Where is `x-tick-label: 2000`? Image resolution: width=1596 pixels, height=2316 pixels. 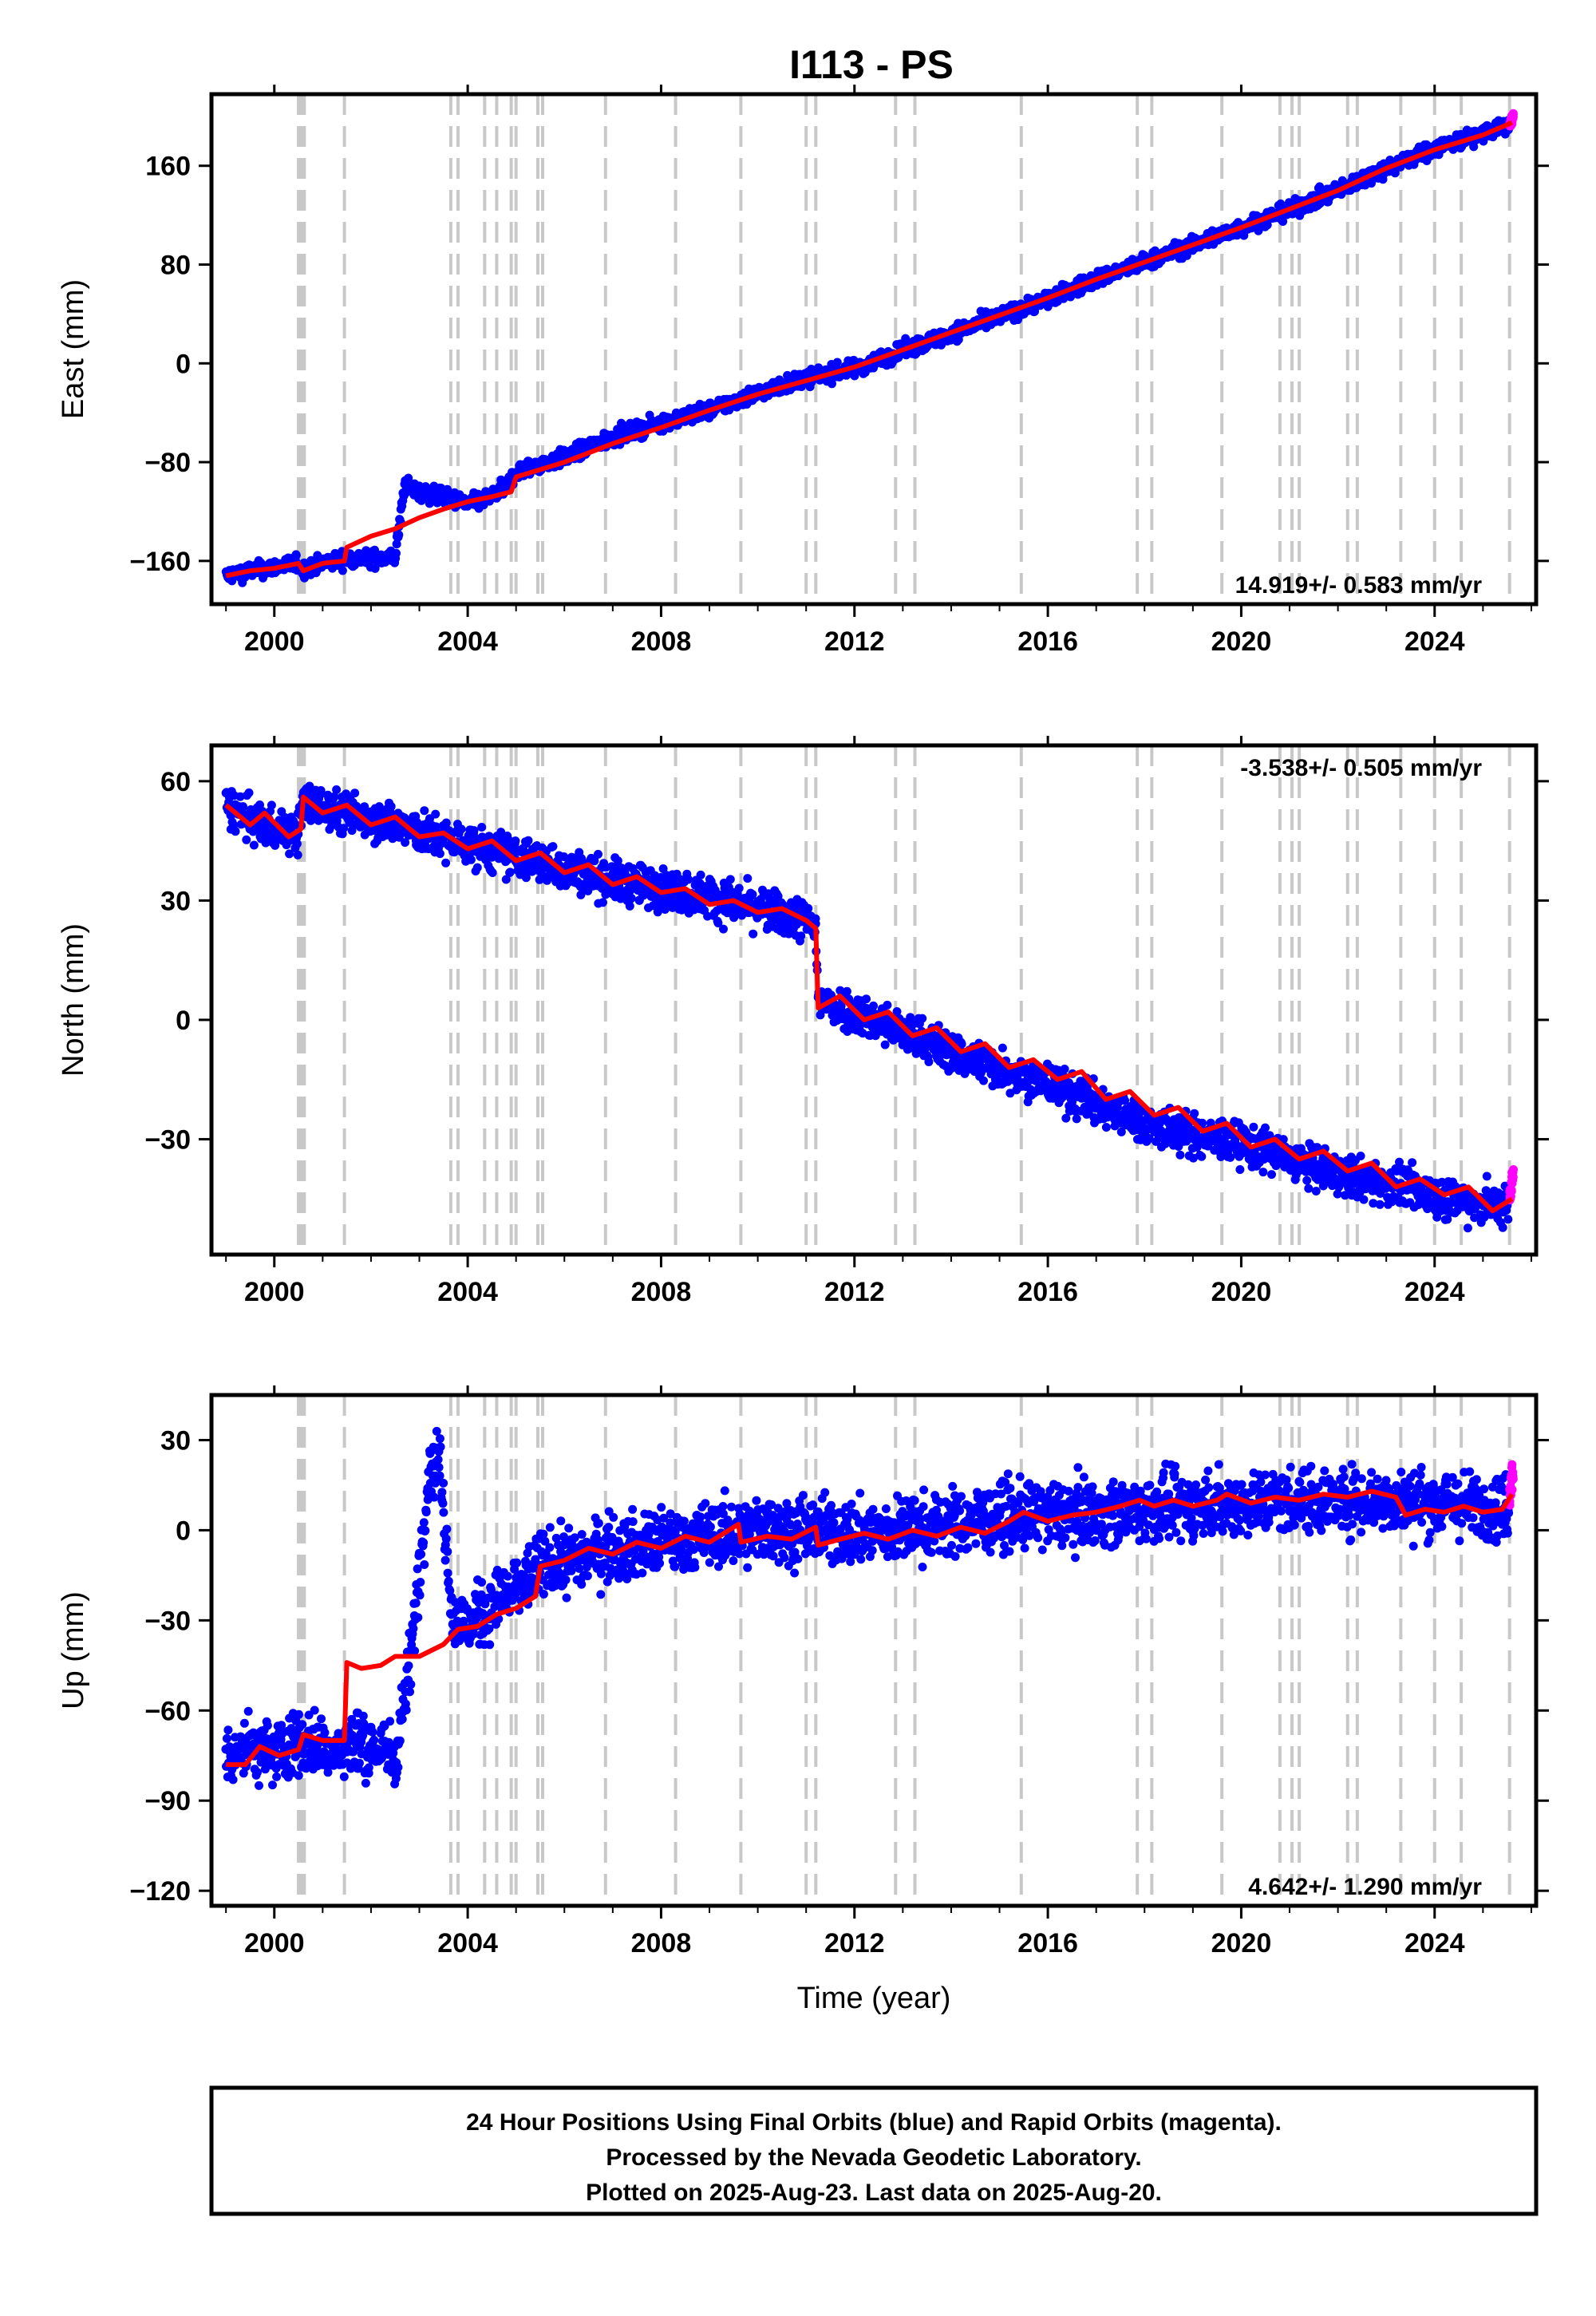 x-tick-label: 2000 is located at coordinates (274, 641).